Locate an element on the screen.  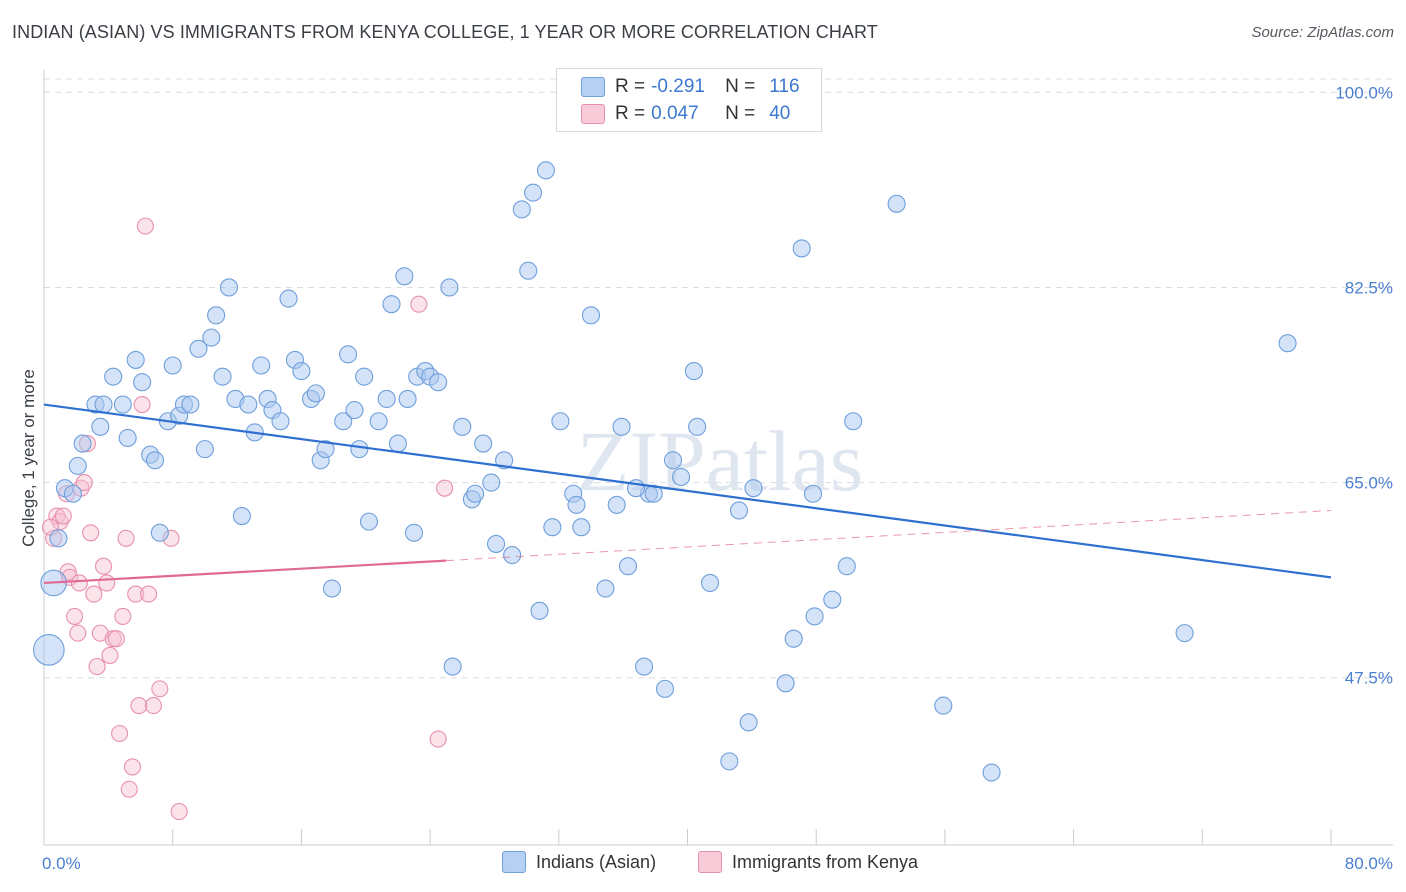
x-tick-label-max: 80.0% is located at coordinates (1369, 863).